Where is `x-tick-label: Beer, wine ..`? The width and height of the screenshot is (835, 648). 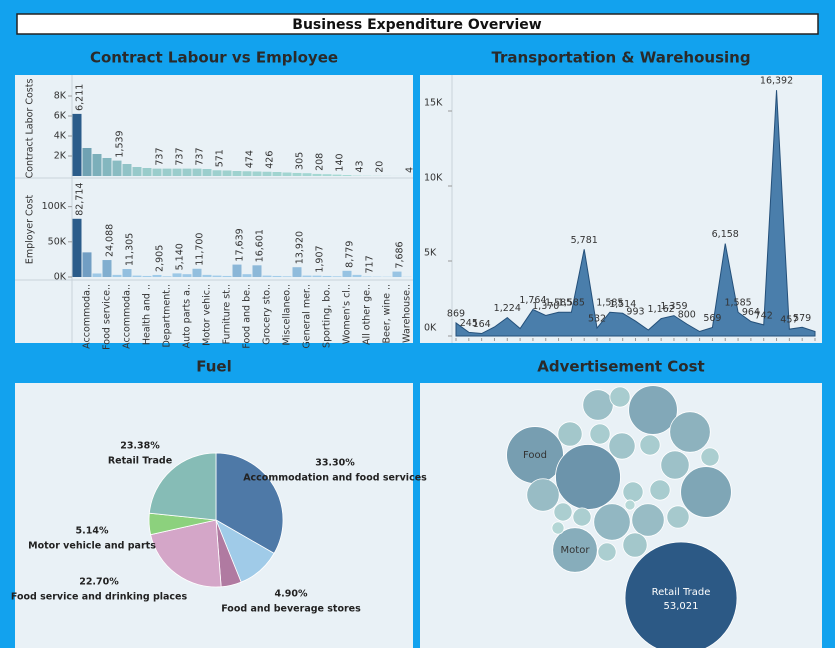 x-tick-label: Beer, wine .. is located at coordinates (387, 314).